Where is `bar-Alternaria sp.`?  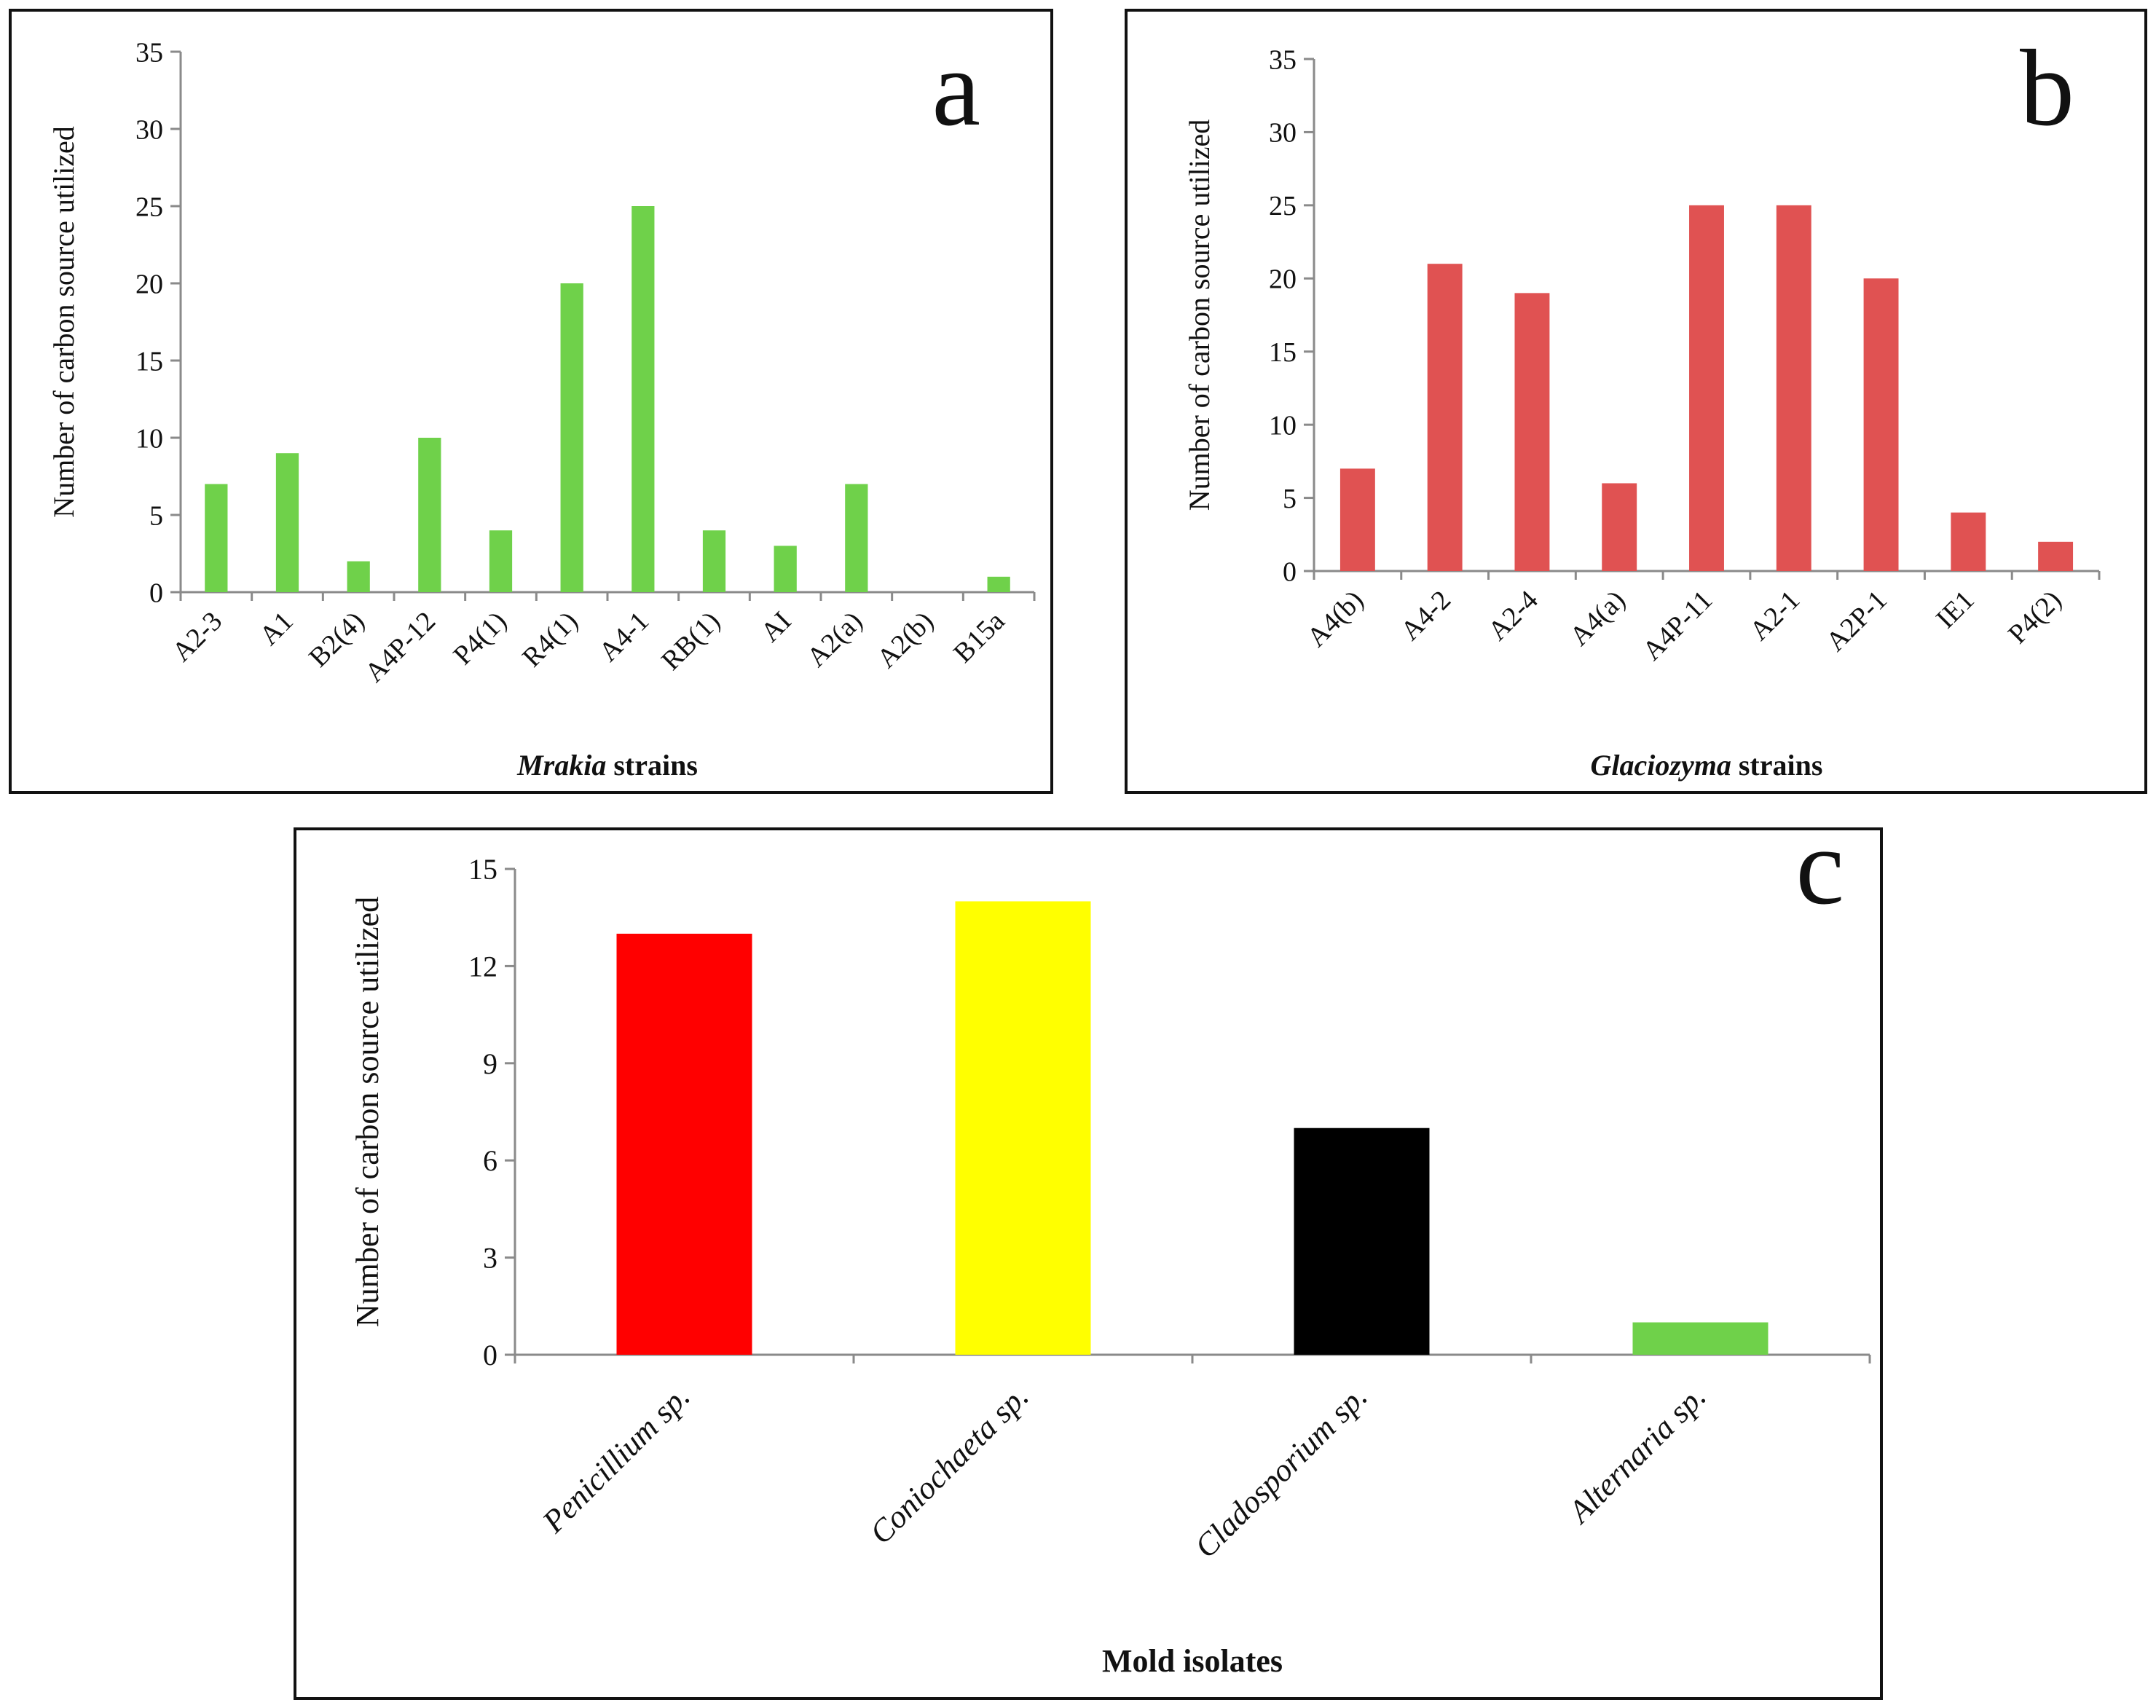
bar-Alternaria sp. is located at coordinates (1700, 1338).